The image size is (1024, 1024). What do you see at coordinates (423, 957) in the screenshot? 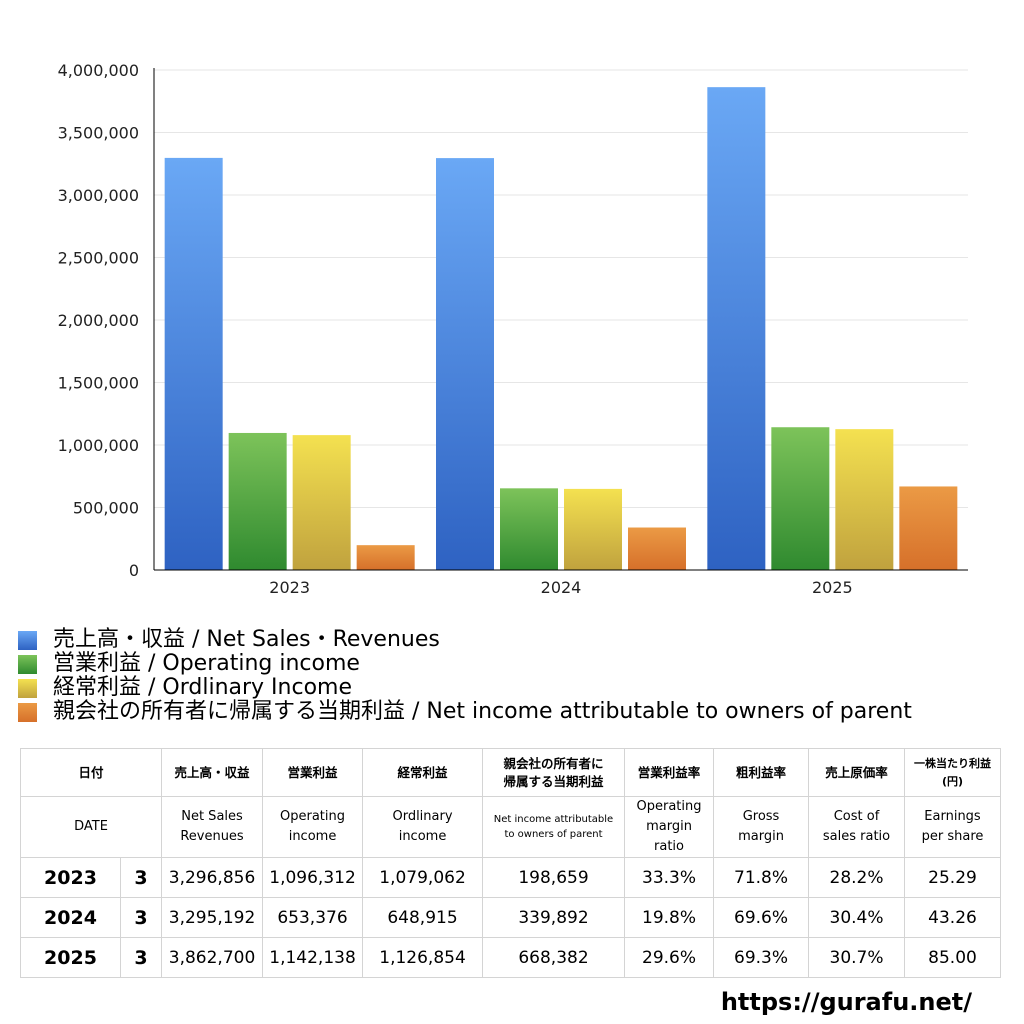
I see `row-ordinary: 1,126,854` at bounding box center [423, 957].